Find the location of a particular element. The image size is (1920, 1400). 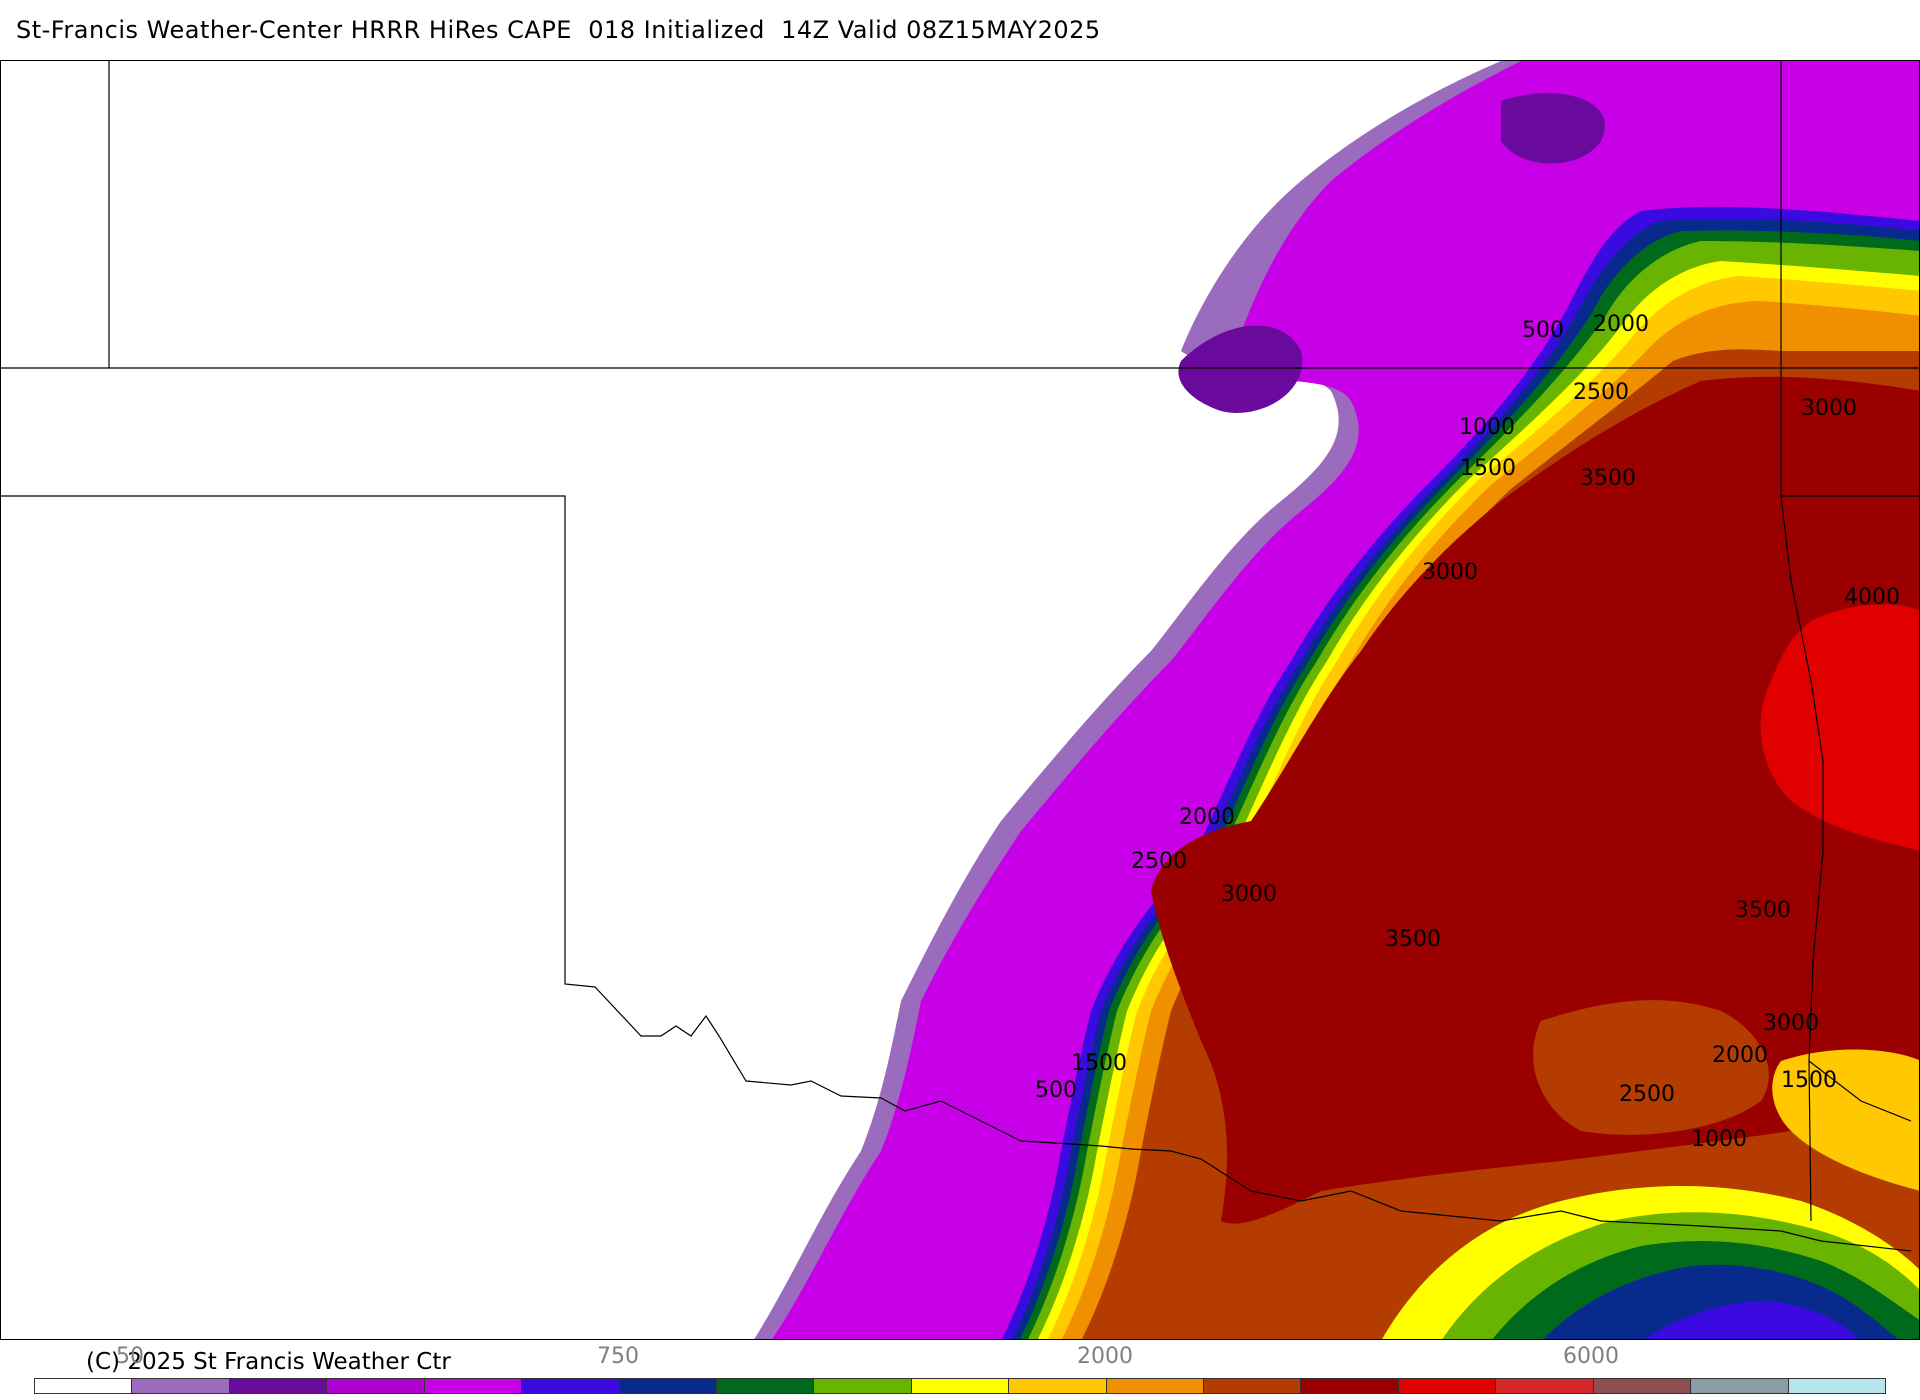

colorbar-tick-label: 750 is located at coordinates (618, 1356).